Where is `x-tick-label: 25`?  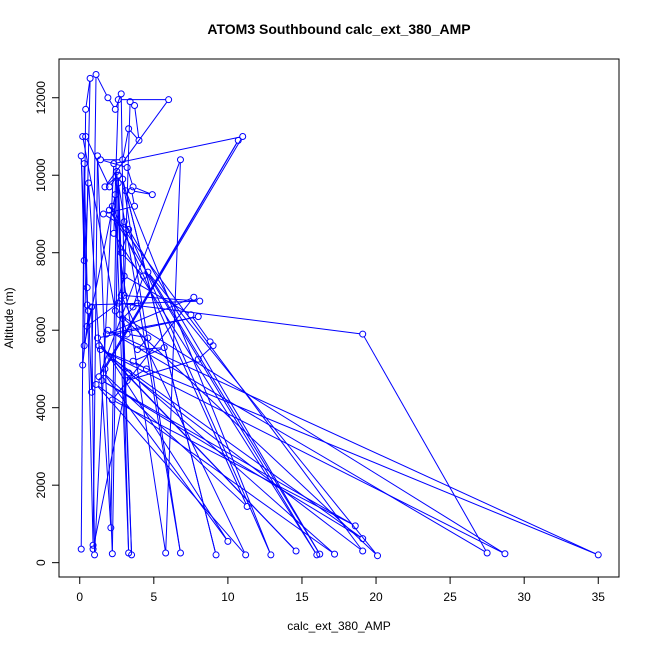
x-tick-label: 25 is located at coordinates (450, 597).